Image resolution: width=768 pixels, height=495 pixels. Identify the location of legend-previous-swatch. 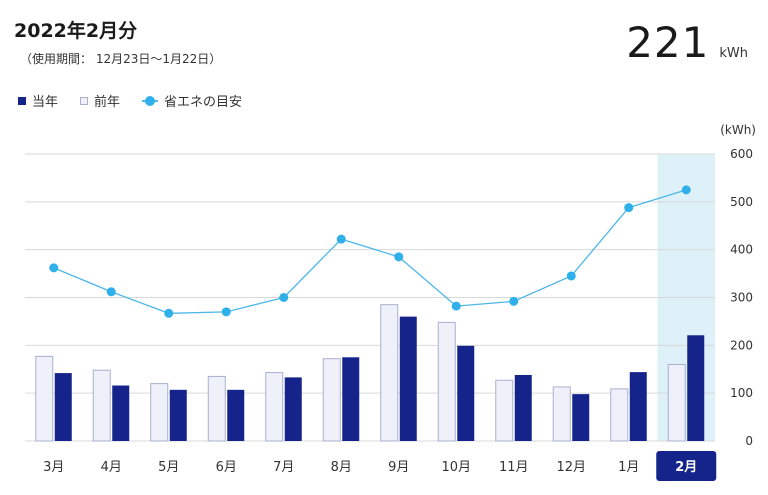
(84, 100).